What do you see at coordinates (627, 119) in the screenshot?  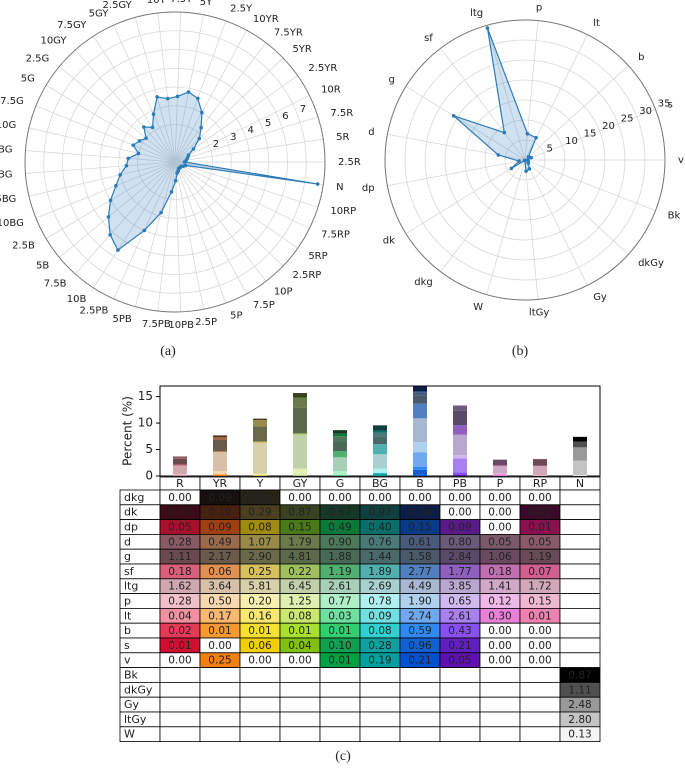 I see `r-tick-label: 25` at bounding box center [627, 119].